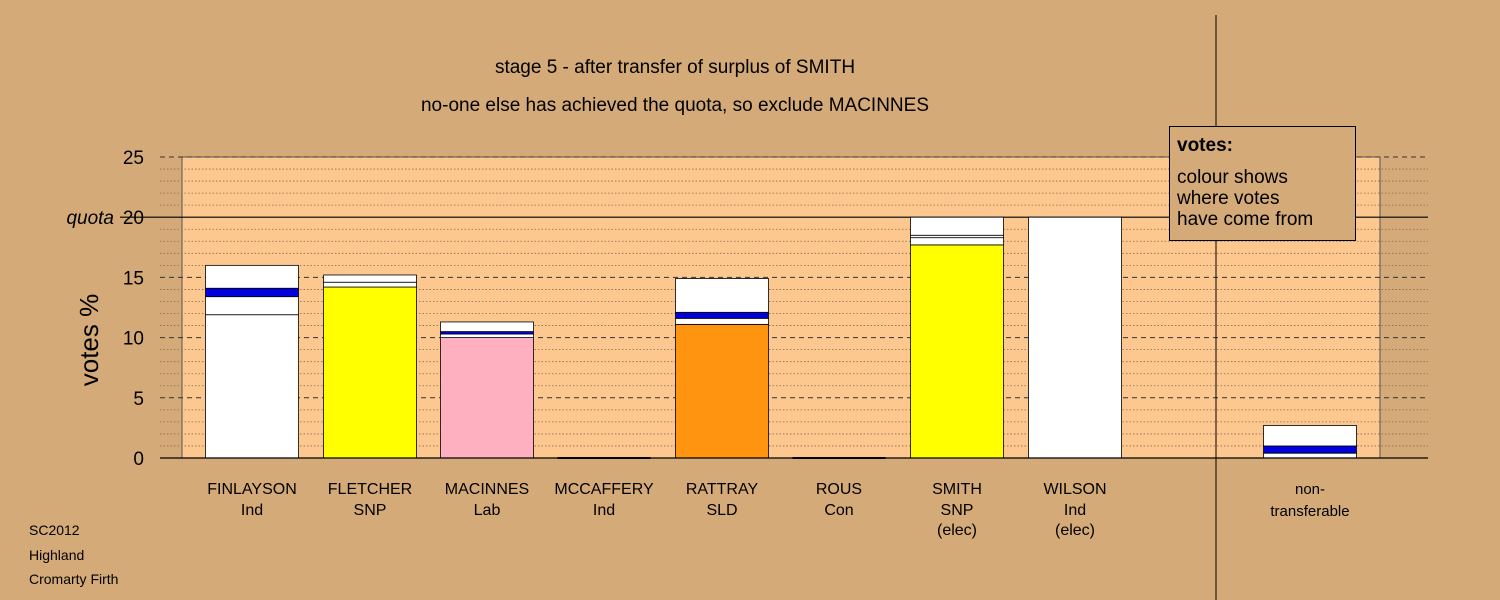 The image size is (1500, 600). Describe the element at coordinates (1074, 489) in the screenshot. I see `candidate-name-label: WILSON` at that location.